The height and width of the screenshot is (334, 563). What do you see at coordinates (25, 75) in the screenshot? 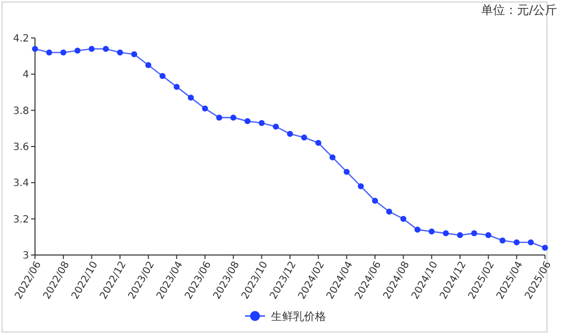
I see `y-tick-label: 4` at bounding box center [25, 75].